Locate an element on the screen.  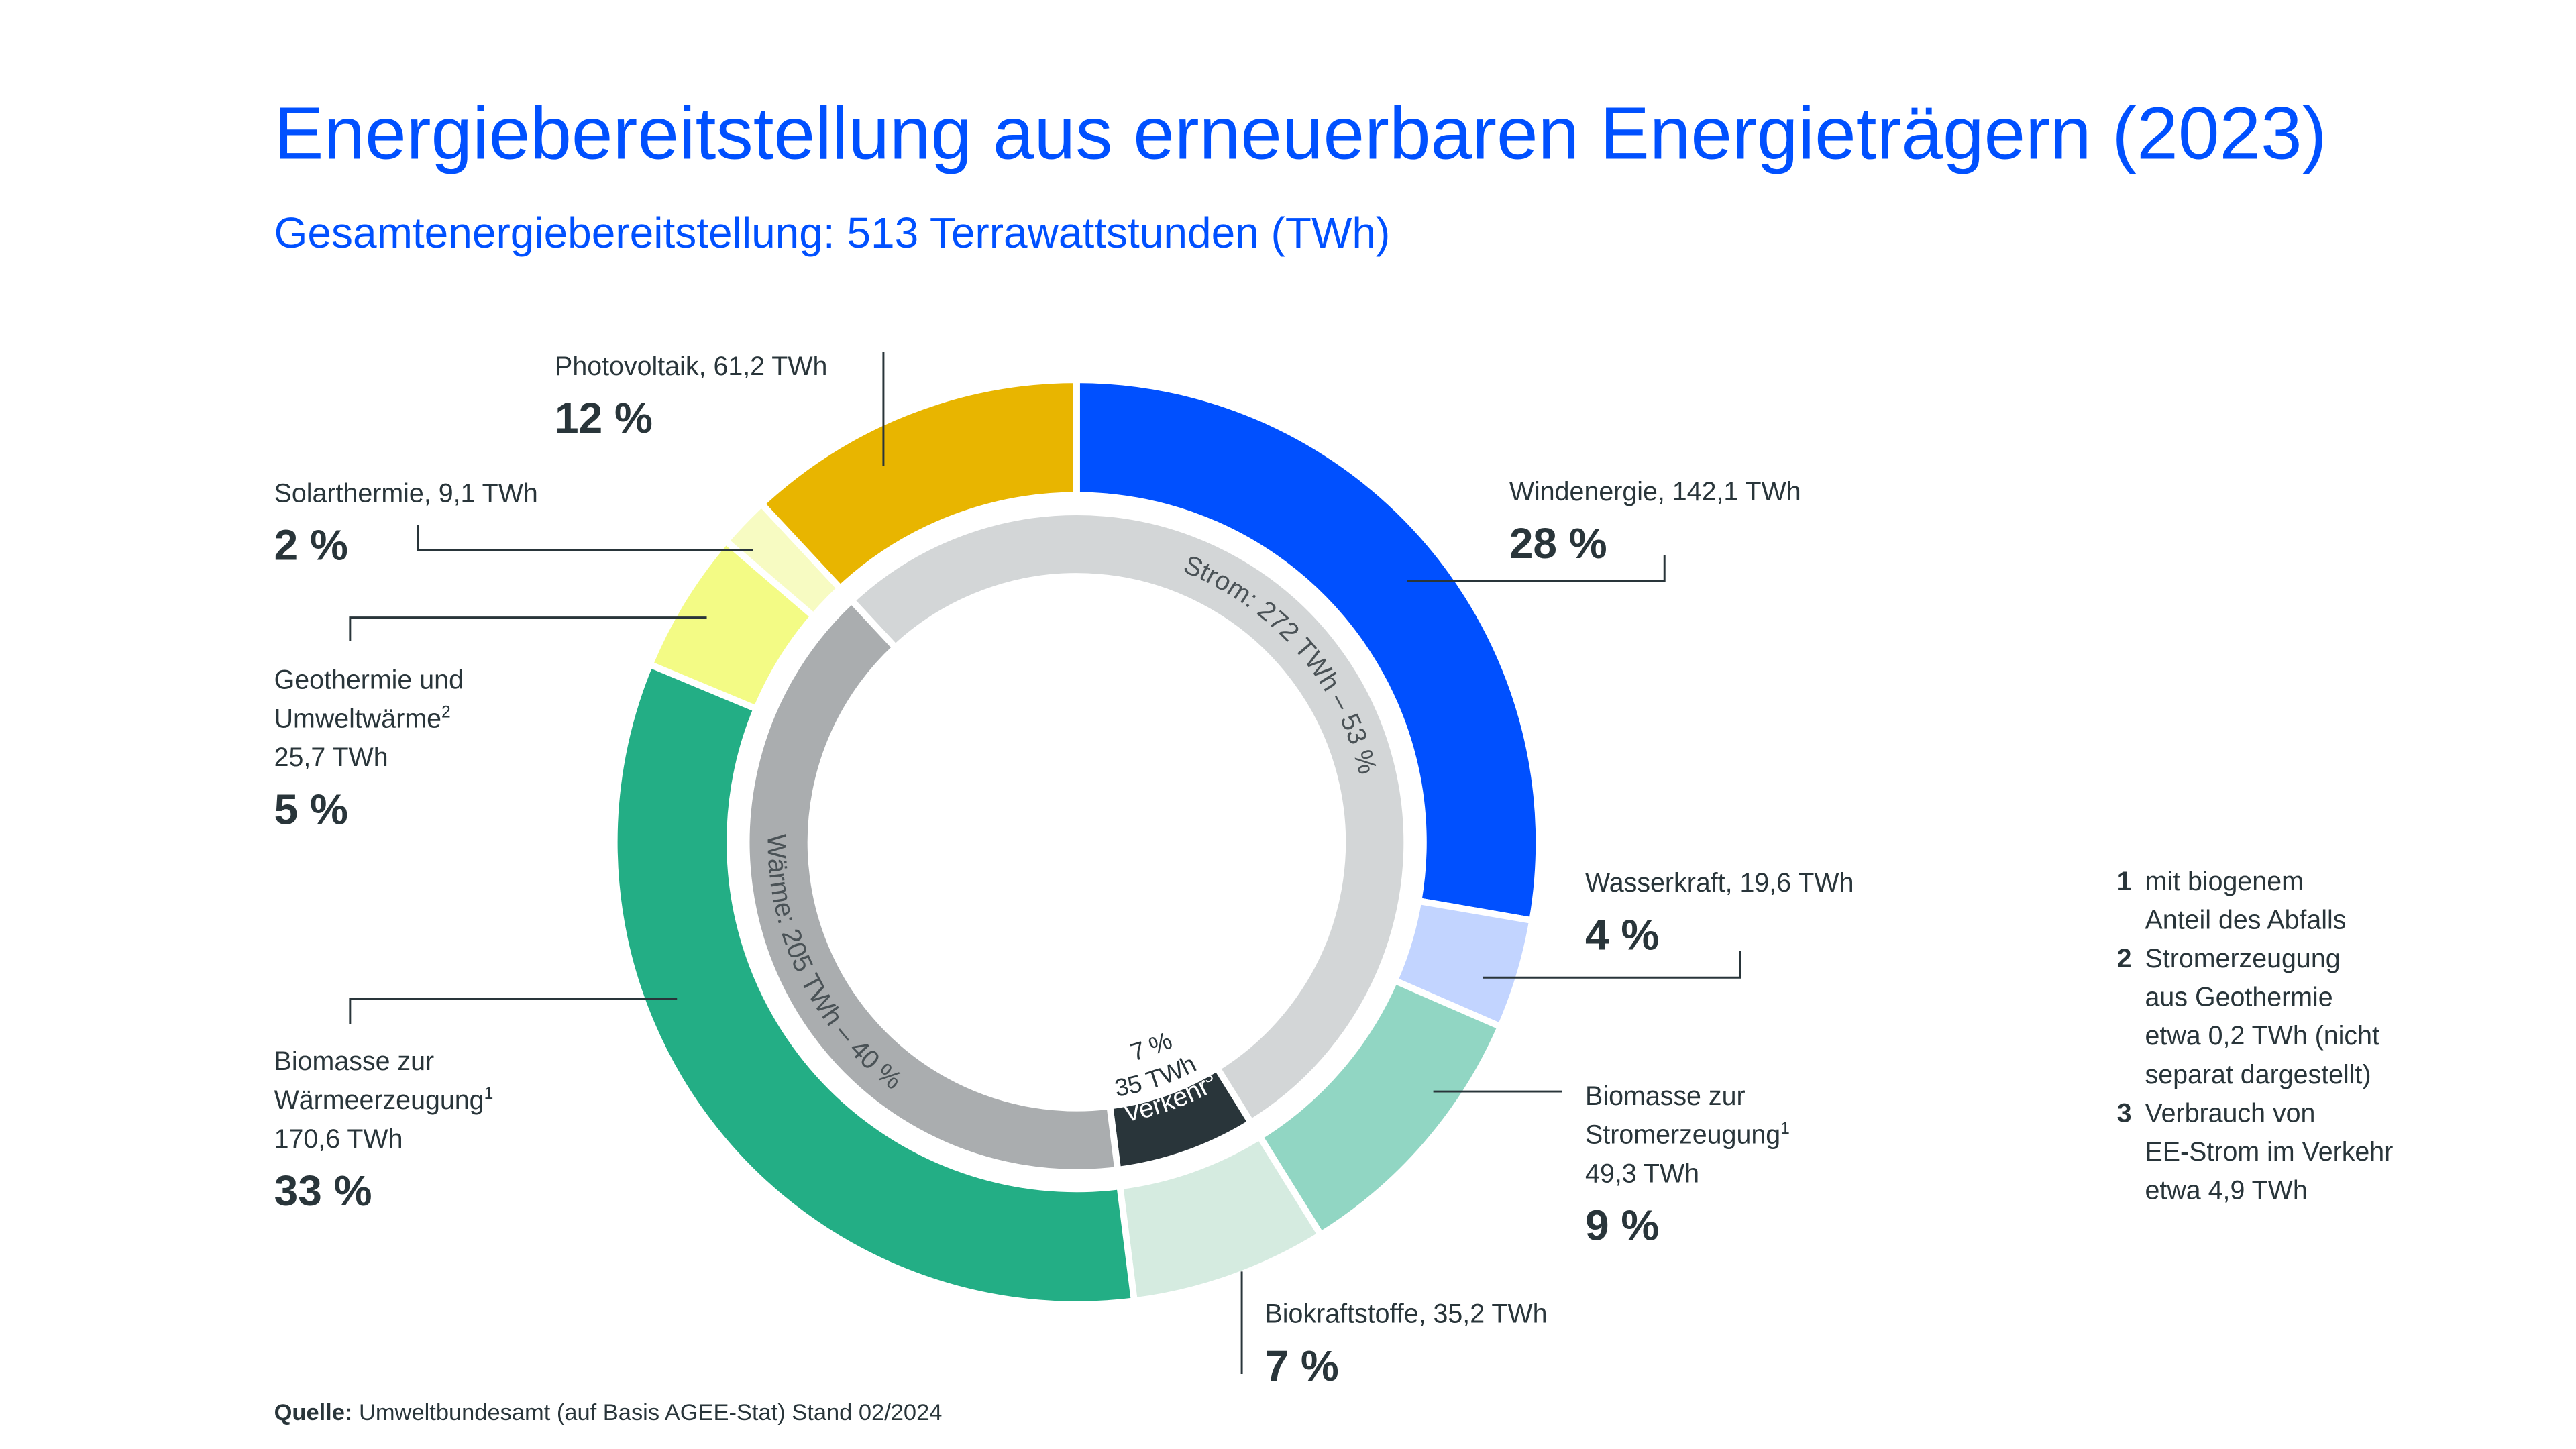
segment-label-text: Biokraftstoffe, 35,2 TWh is located at coordinates (1406, 1314).